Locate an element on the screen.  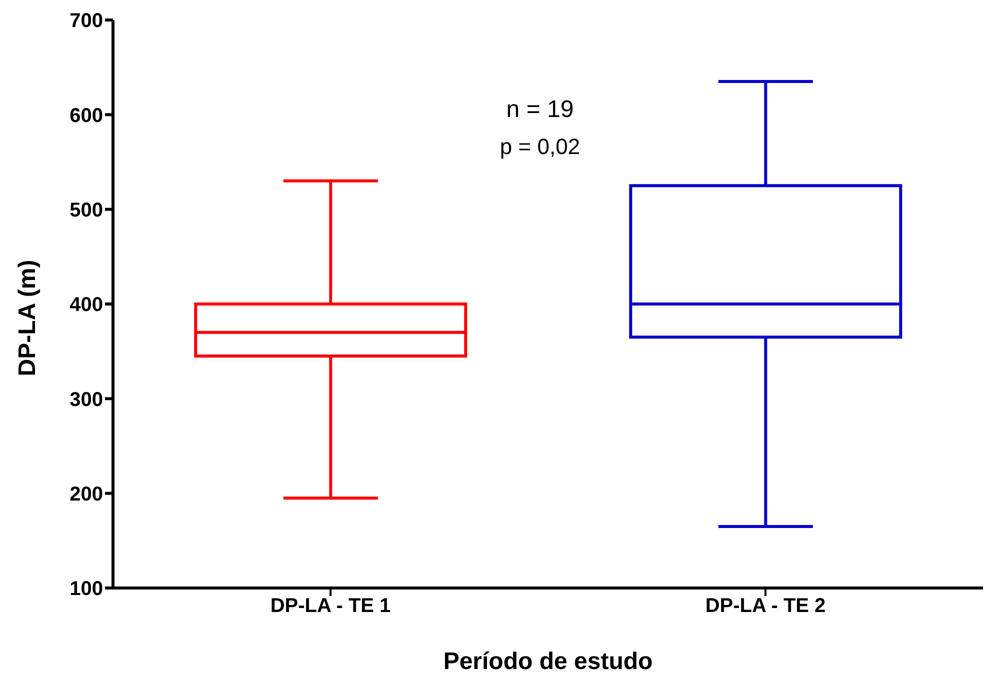
y-tick-label: 500 is located at coordinates (86, 210).